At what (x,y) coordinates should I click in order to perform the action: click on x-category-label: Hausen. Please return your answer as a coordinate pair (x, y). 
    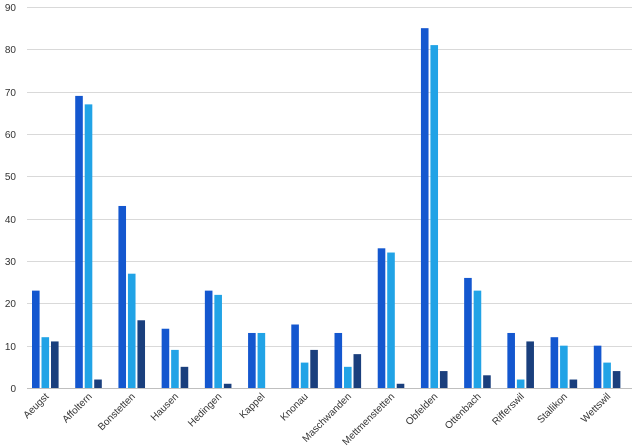
    Looking at the image, I should click on (165, 407).